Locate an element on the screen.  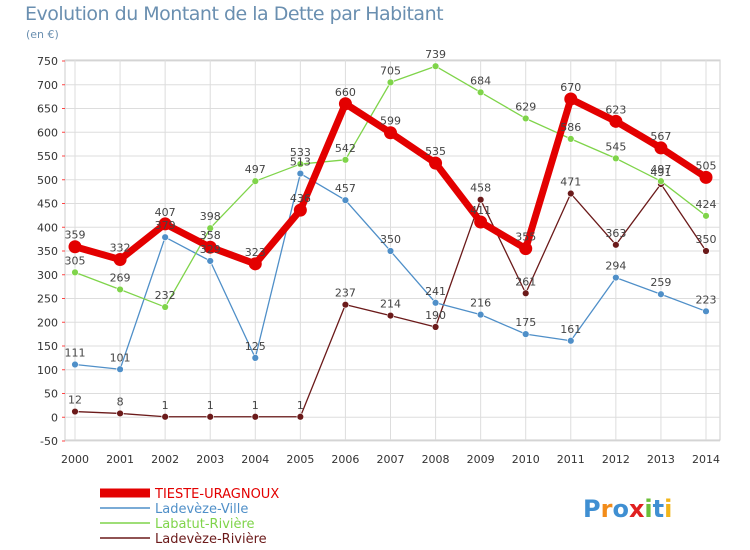
data-label: 545 is located at coordinates (615, 146).